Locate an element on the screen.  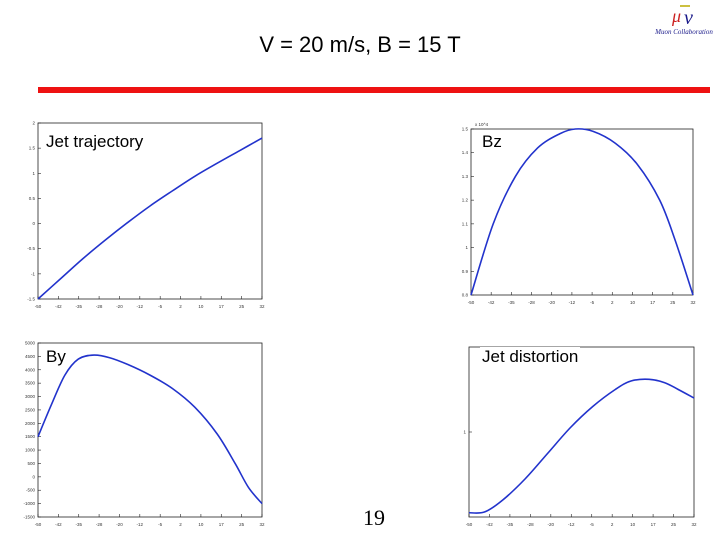
y-multiplier: x 10^4 is located at coordinates (482, 124).